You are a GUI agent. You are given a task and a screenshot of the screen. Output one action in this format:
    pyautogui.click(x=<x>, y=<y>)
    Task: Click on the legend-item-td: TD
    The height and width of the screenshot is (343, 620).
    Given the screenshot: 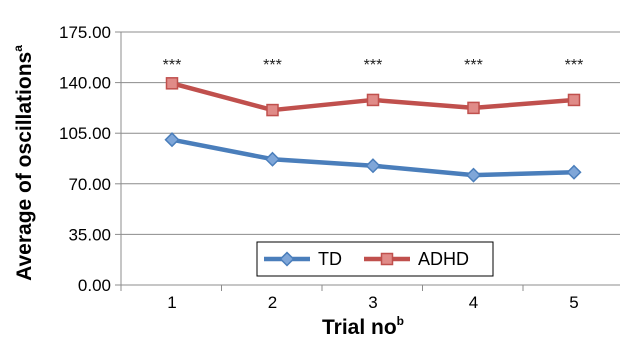 What is the action you would take?
    pyautogui.click(x=303, y=259)
    